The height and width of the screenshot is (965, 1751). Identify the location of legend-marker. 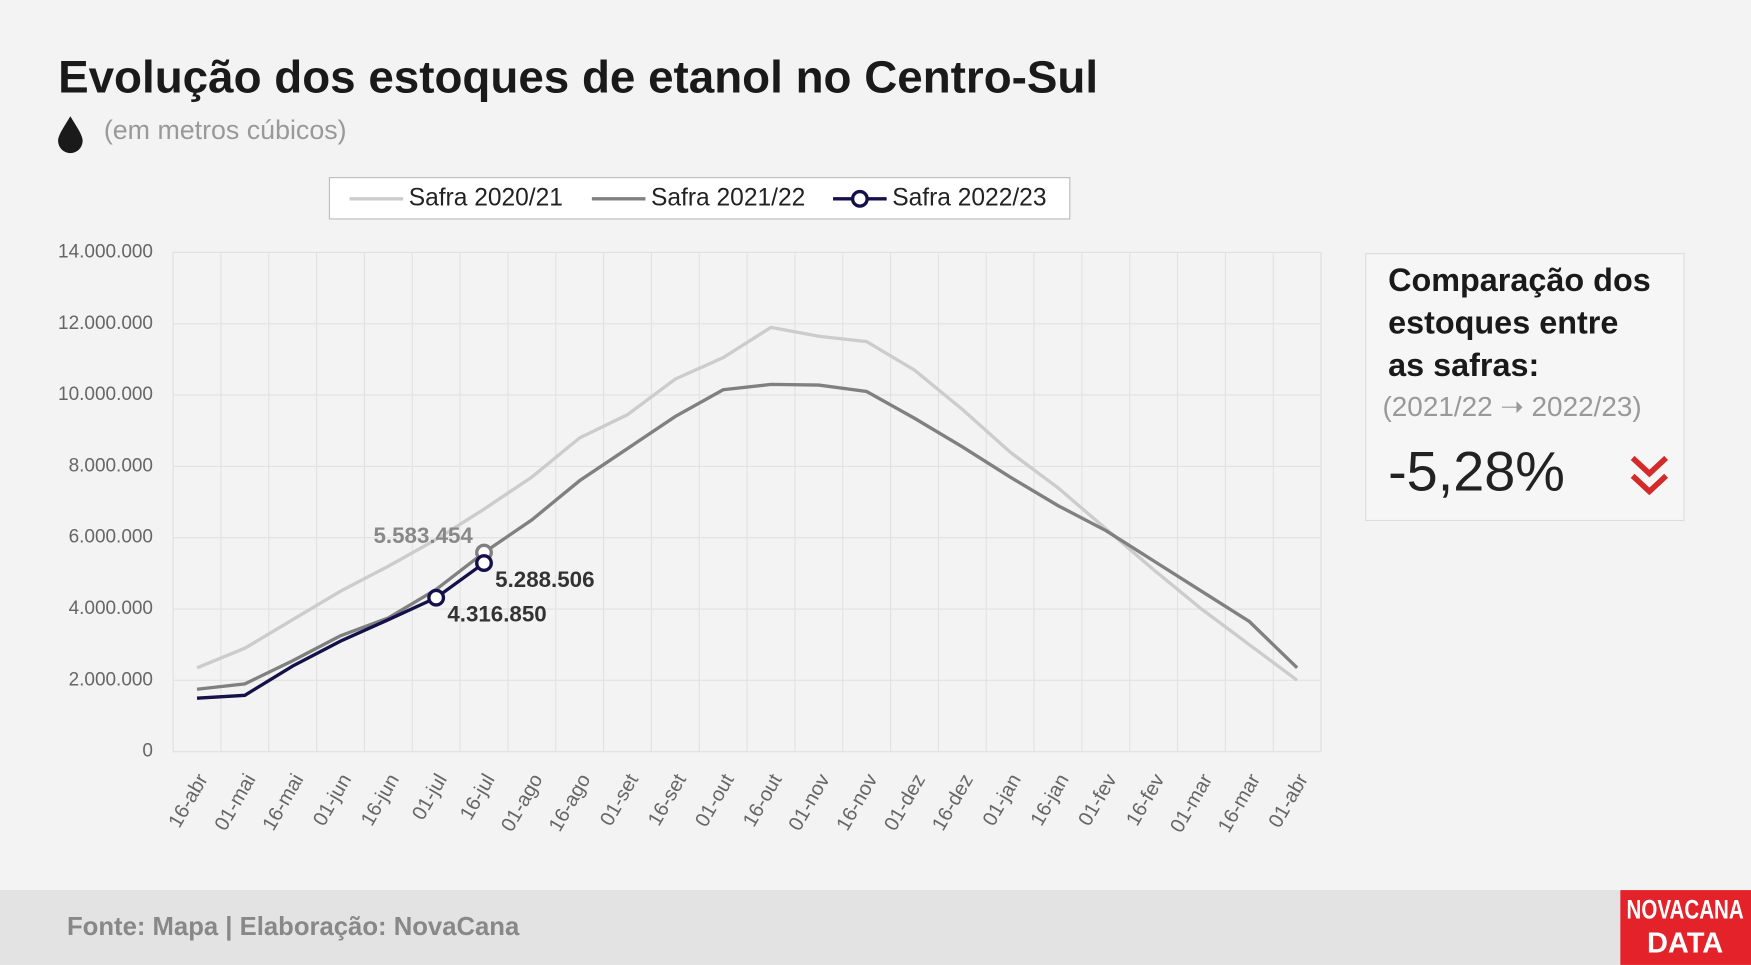
(859, 198).